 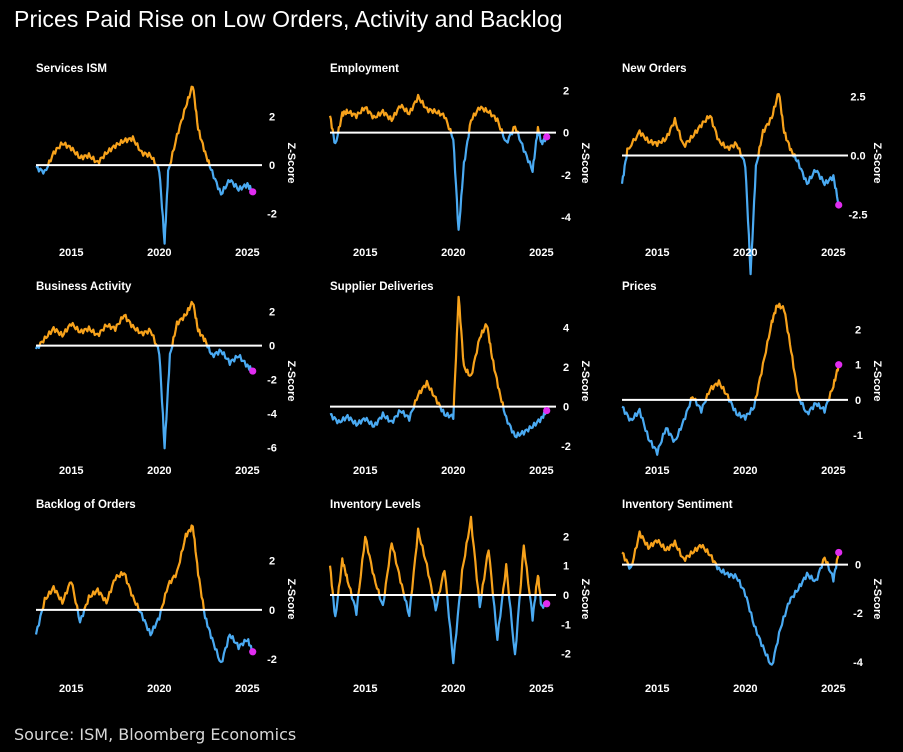 I want to click on panel-supplier-deliveries-ylabel: Z-Score, so click(x=585, y=381).